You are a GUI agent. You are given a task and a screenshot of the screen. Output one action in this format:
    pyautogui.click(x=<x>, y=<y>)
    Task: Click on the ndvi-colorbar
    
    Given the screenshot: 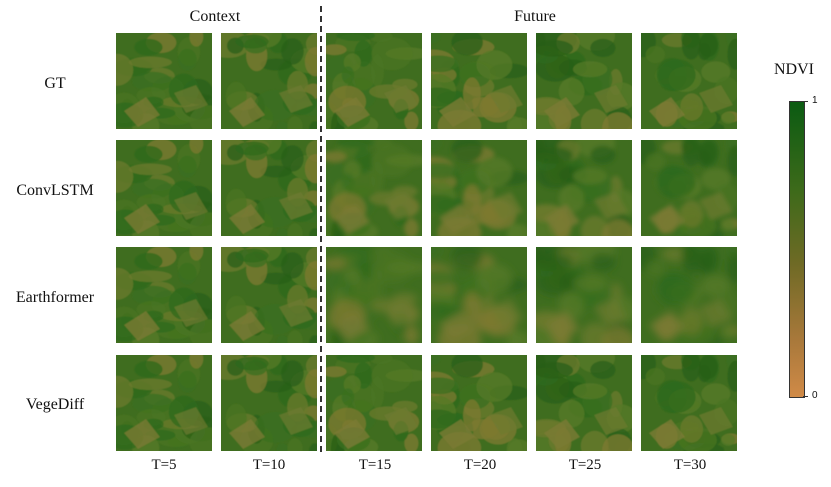 What is the action you would take?
    pyautogui.click(x=797, y=249)
    